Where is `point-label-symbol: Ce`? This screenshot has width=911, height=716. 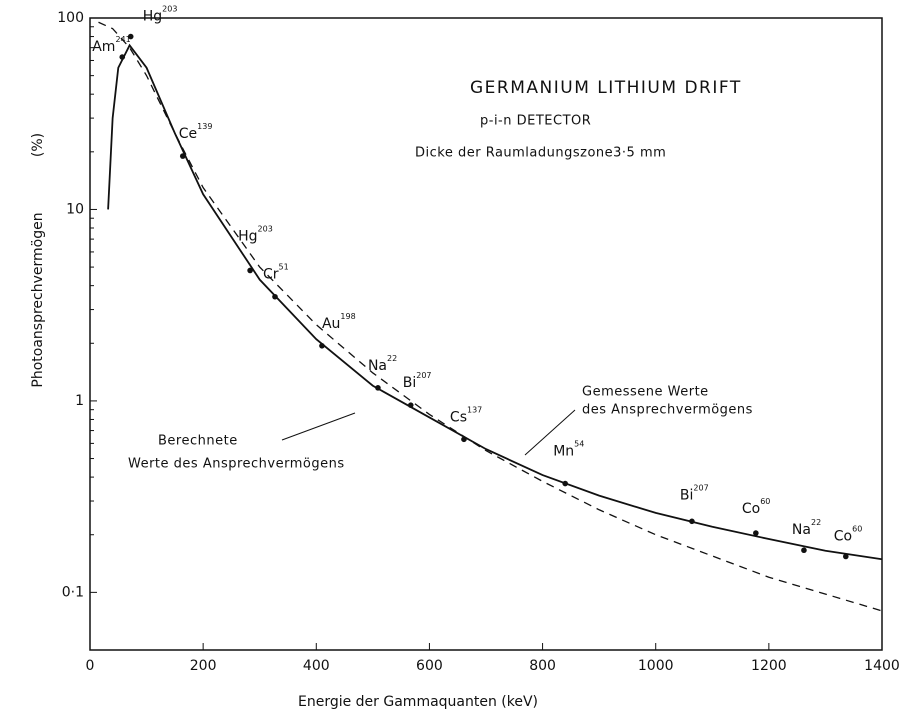 point-label-symbol: Ce is located at coordinates (188, 134).